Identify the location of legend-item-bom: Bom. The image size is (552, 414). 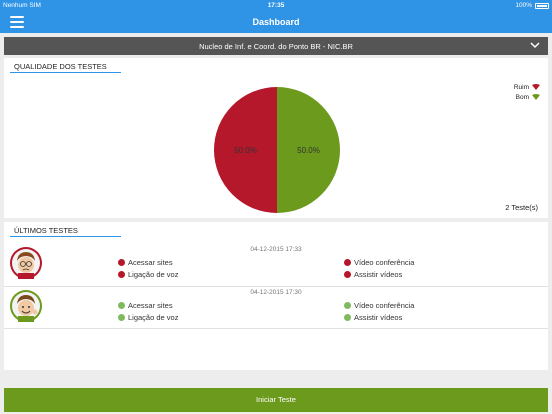
(527, 97).